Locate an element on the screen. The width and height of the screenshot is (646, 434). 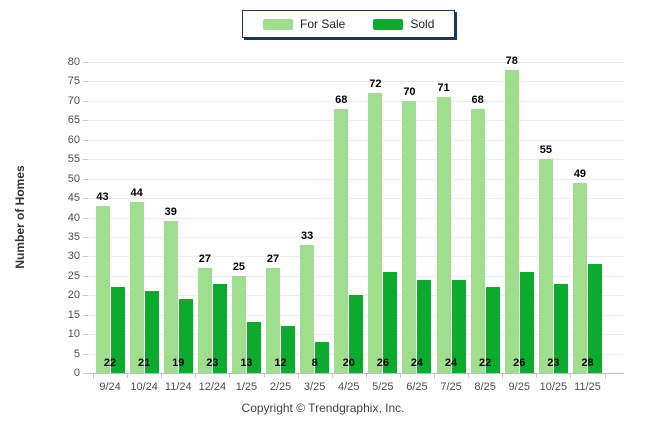
y-axis-label: 65 is located at coordinates (73, 120).